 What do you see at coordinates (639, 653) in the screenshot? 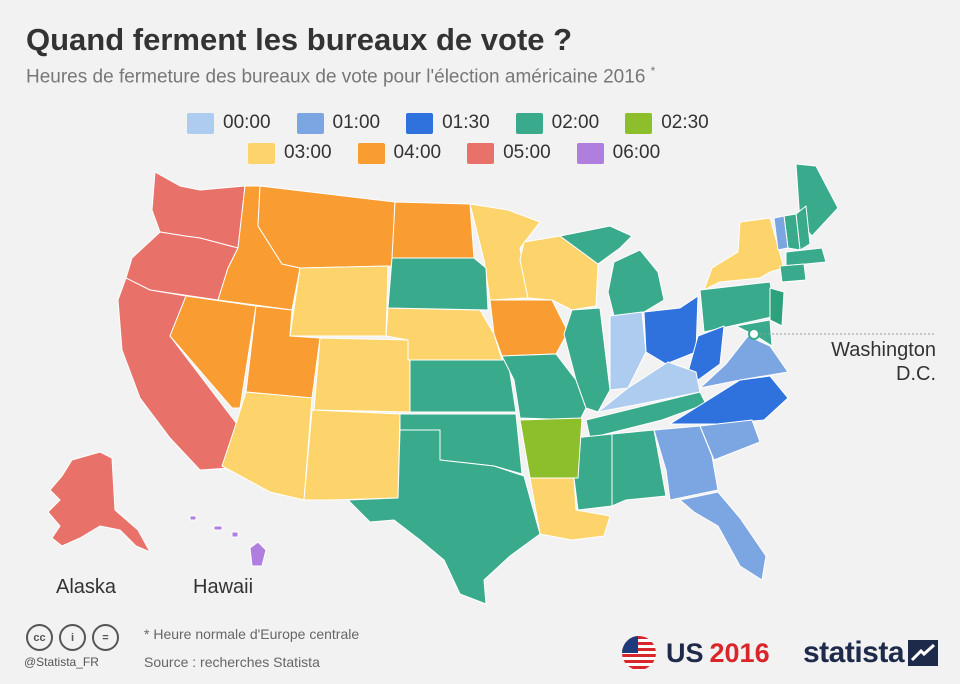
I see `us-flag-icon` at bounding box center [639, 653].